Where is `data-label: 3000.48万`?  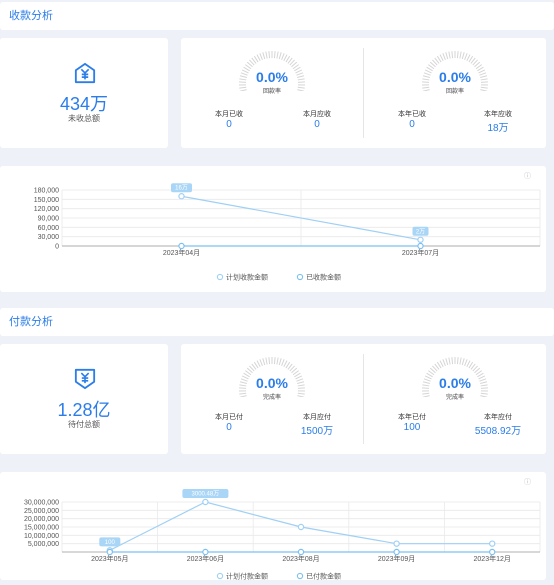 data-label: 3000.48万 is located at coordinates (206, 493).